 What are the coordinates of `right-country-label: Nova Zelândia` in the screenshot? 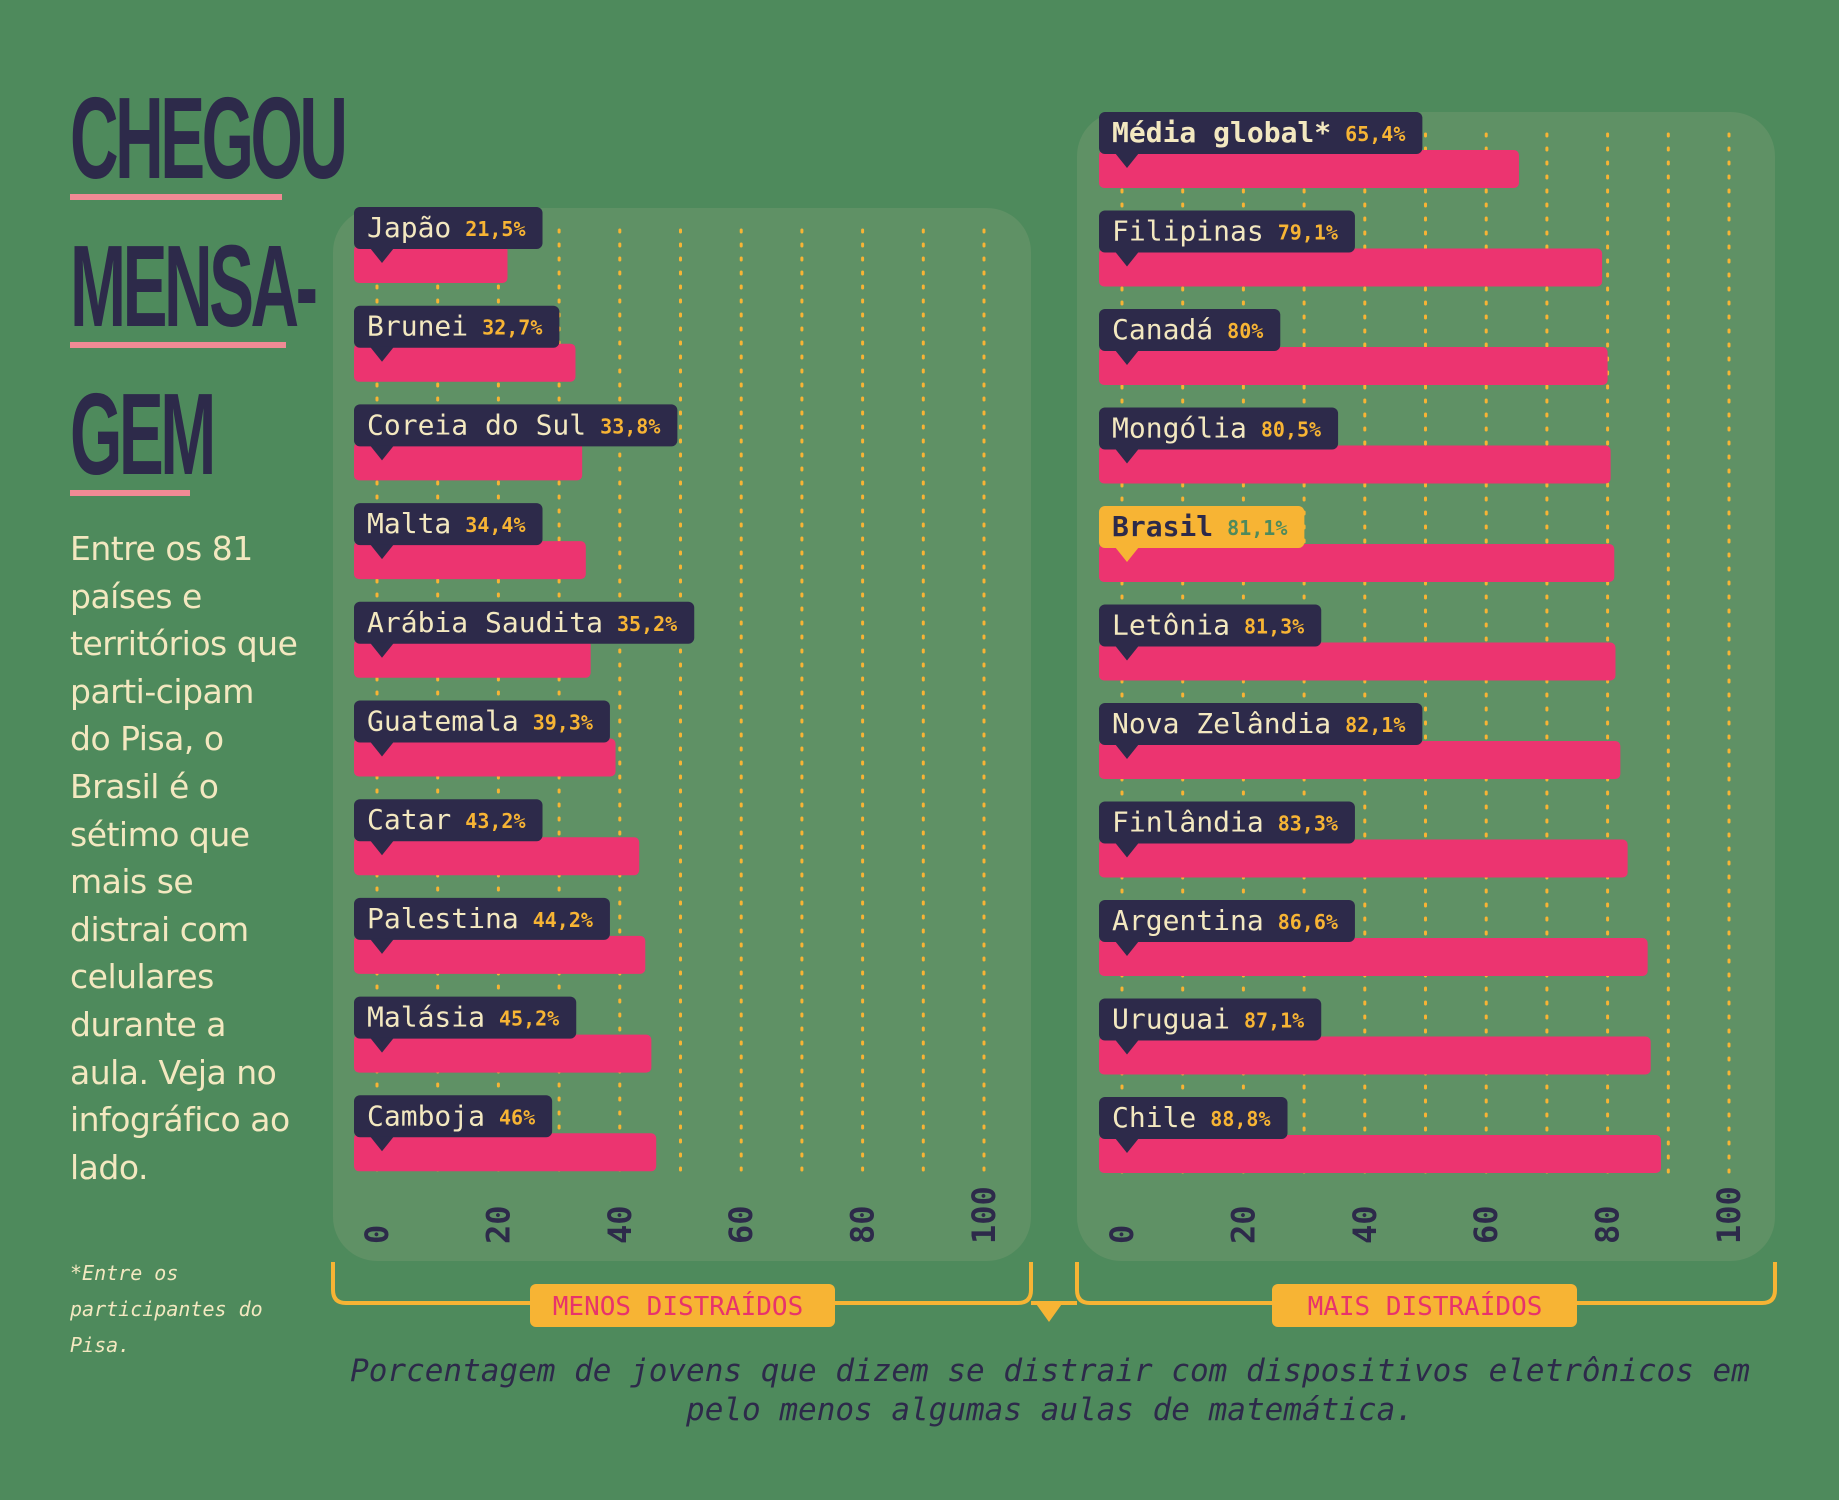 It's located at (1221, 723).